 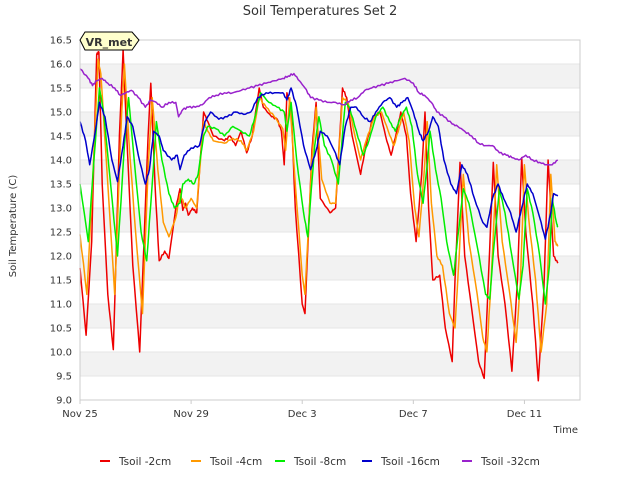 What do you see at coordinates (320, 11) in the screenshot?
I see `chart-title: Soil Temperatures Set 2` at bounding box center [320, 11].